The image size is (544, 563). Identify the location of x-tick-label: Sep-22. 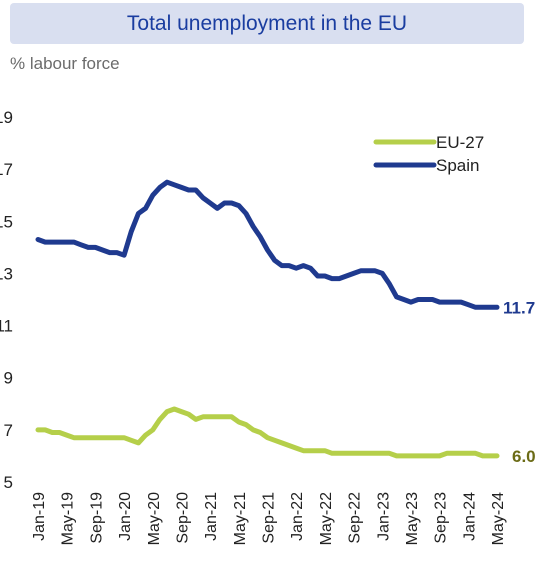
(355, 518).